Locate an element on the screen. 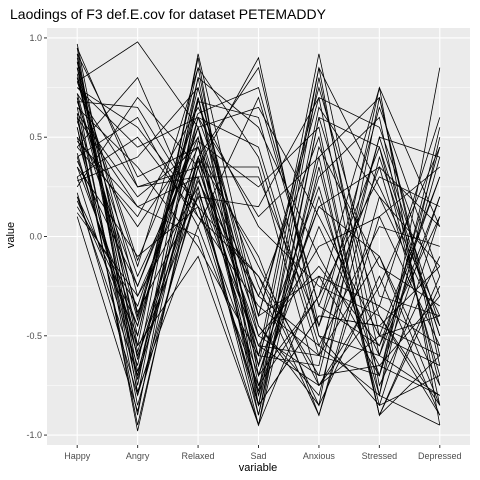  y-tick-labels: -1.0 -0.5 0.0 0.5 1.0 is located at coordinates (34, 236).